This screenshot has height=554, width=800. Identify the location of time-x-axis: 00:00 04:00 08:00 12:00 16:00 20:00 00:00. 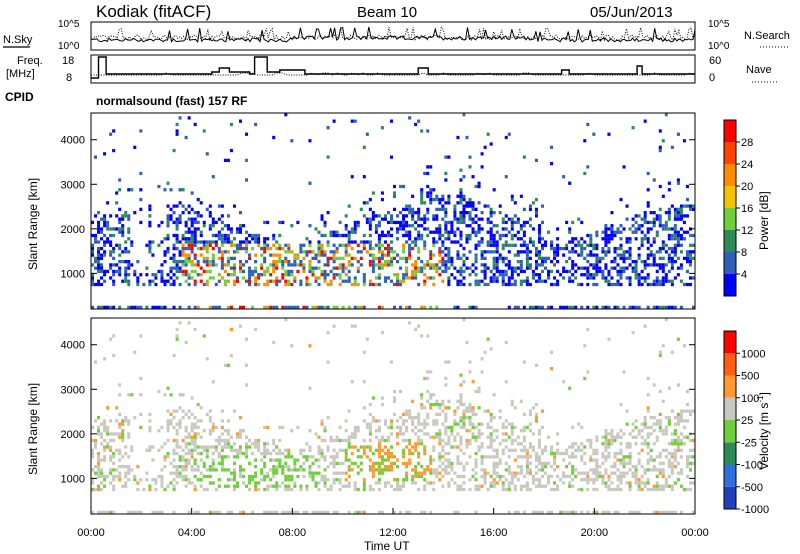
(393, 523).